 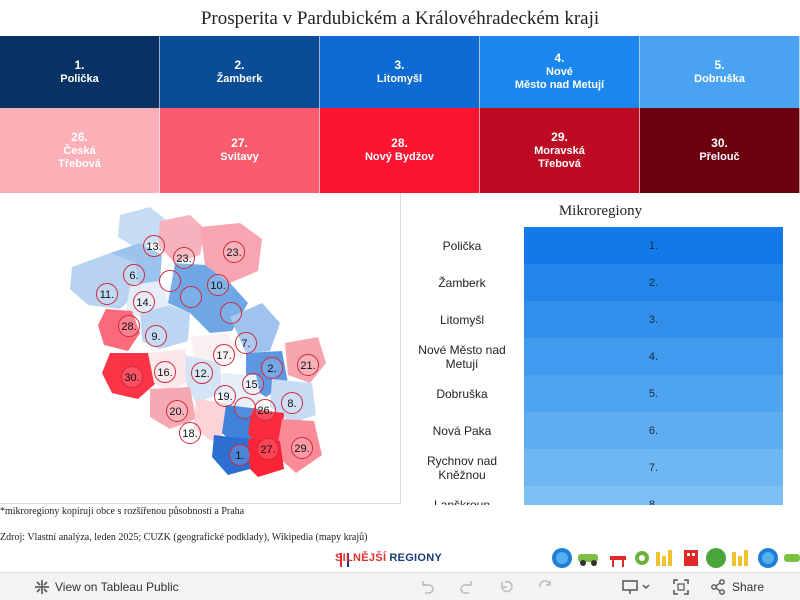 I want to click on map-marker: 30., so click(x=132, y=377).